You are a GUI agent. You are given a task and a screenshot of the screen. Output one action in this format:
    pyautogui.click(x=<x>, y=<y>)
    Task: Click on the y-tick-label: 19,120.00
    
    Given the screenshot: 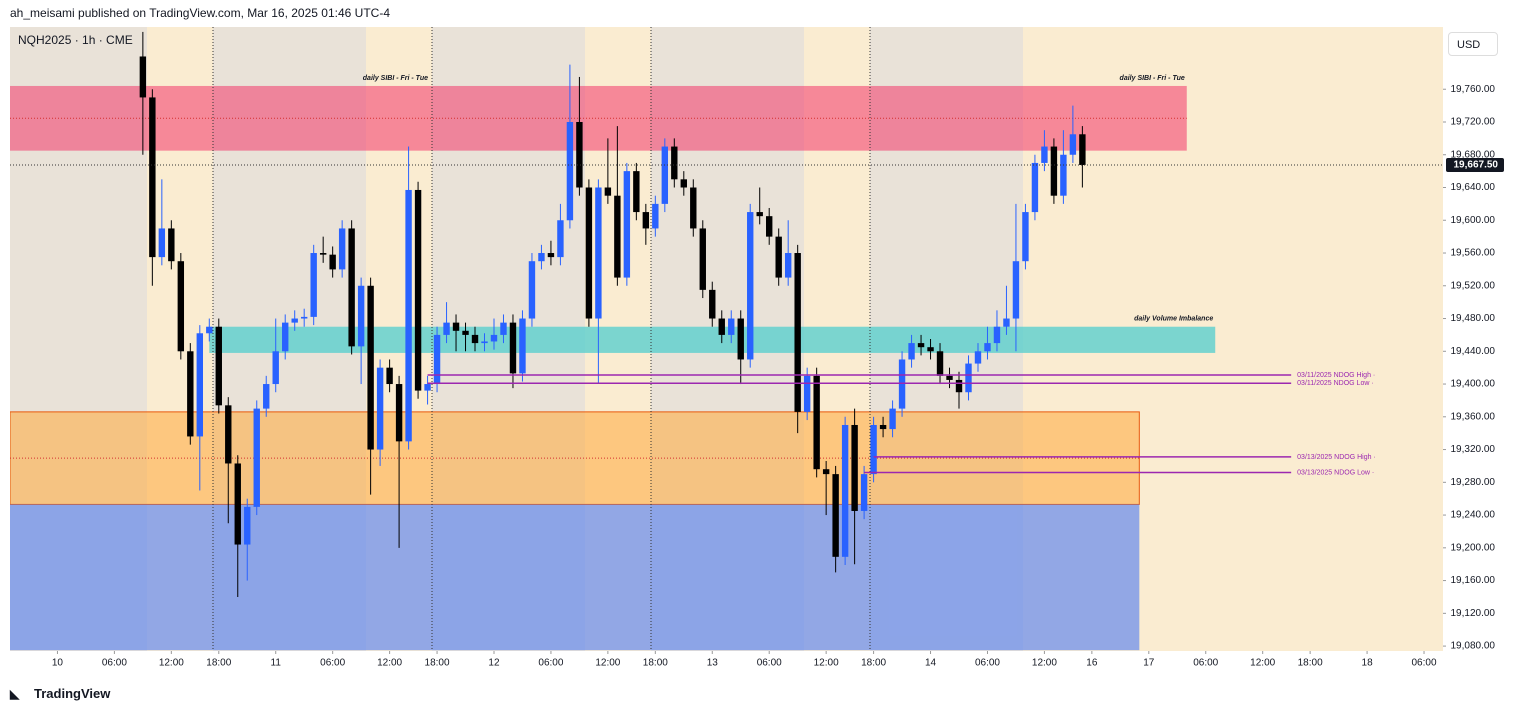 What is the action you would take?
    pyautogui.click(x=1473, y=613)
    